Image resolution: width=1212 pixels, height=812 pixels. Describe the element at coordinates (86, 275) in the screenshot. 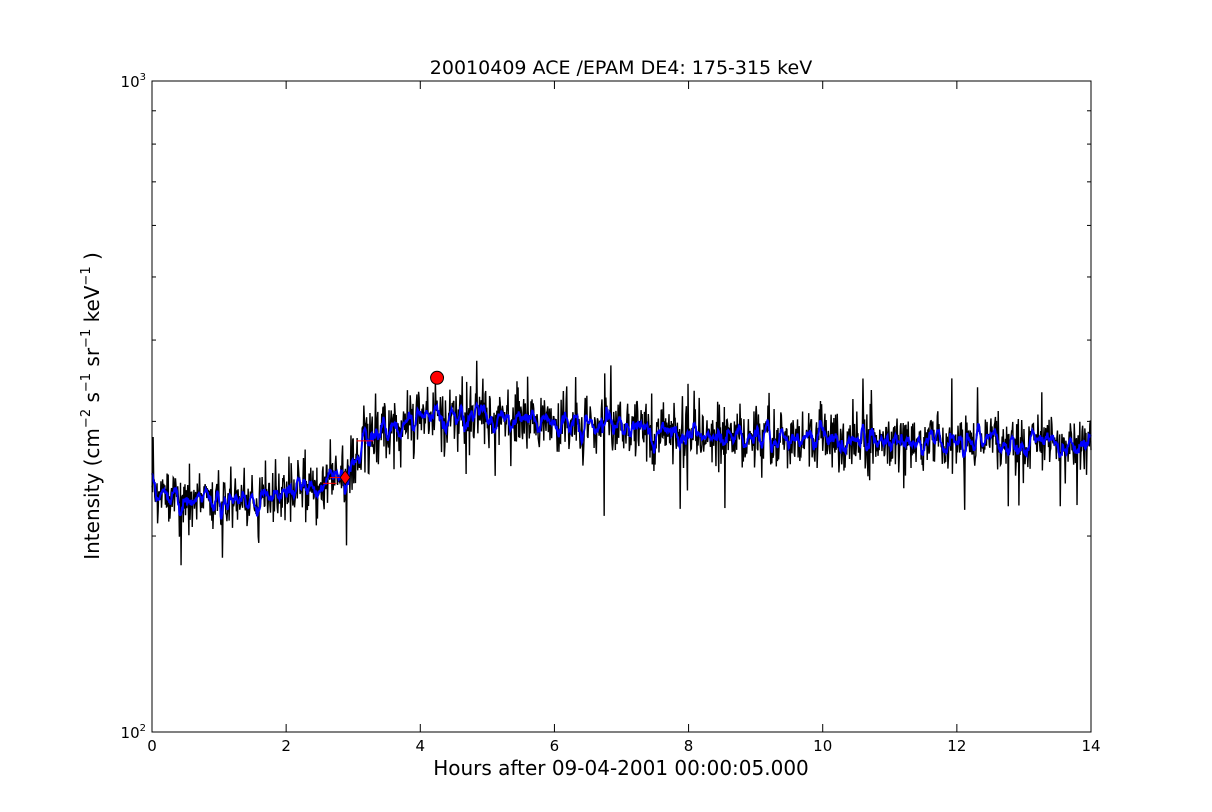

I see `y-label-exp4: −1` at that location.